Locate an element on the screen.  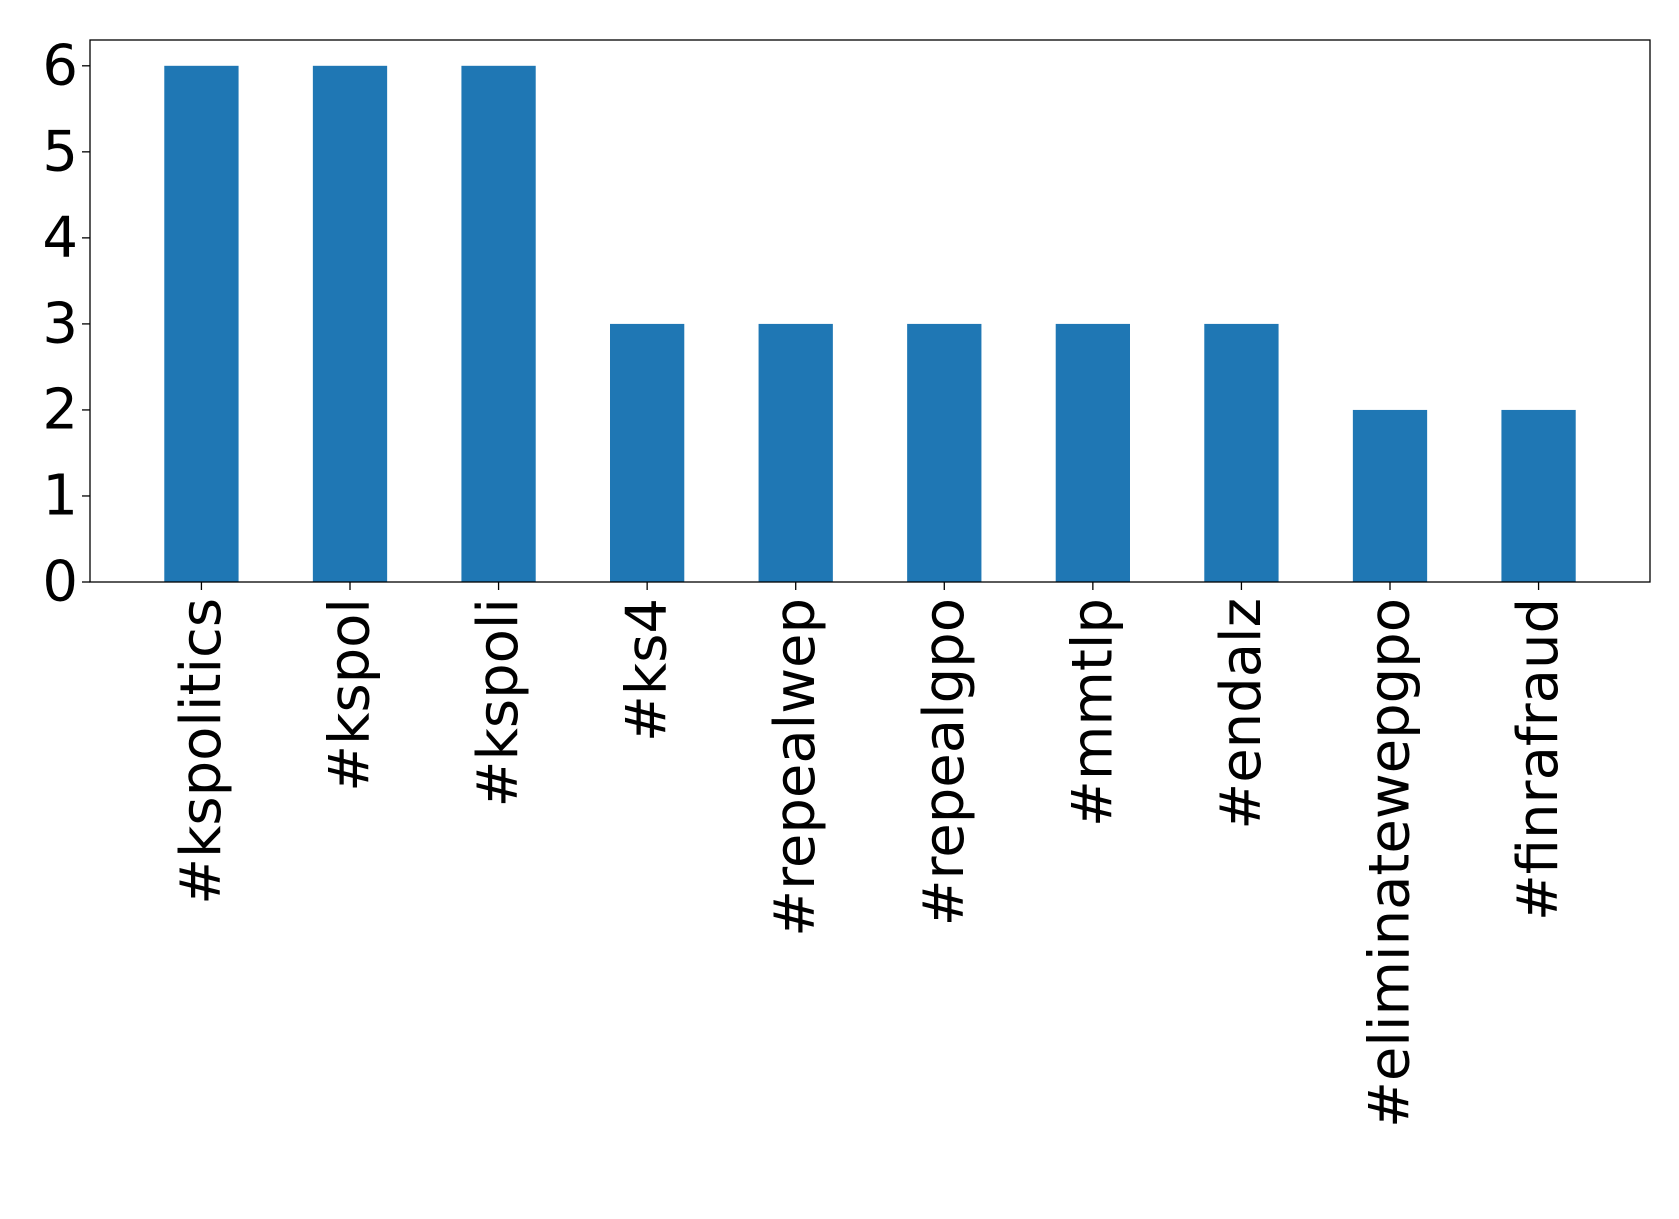
y-tick-label: 2 is located at coordinates (60, 409).